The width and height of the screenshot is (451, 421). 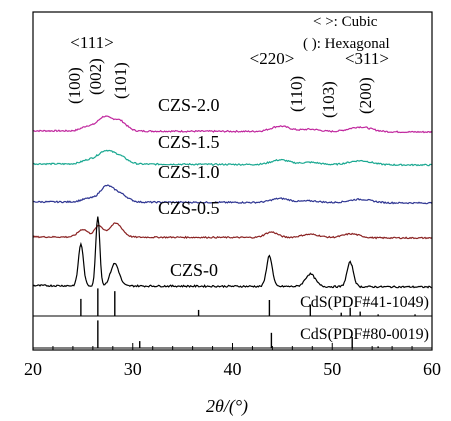 I want to click on reflection-label: (100), so click(x=74, y=85).